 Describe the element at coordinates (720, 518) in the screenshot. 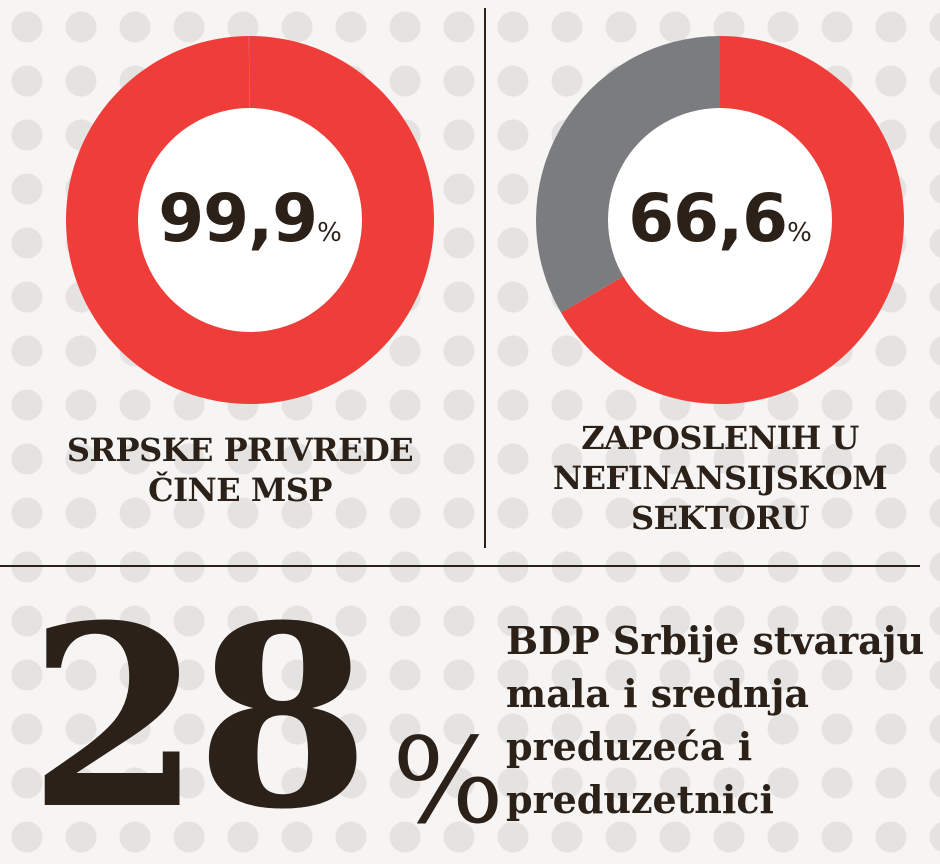

I see `caption-line: SEKTORU` at that location.